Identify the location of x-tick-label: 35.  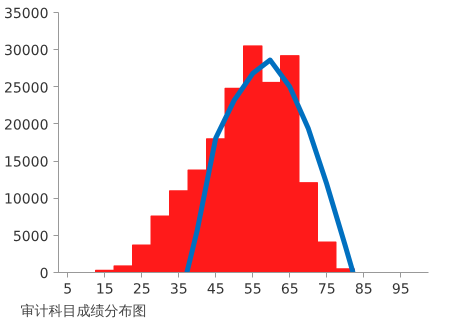
(179, 290).